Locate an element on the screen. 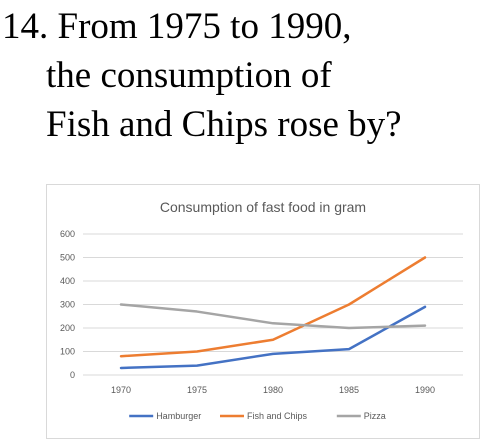 Image resolution: width=488 pixels, height=447 pixels. x-tick-label: 1980 is located at coordinates (273, 390).